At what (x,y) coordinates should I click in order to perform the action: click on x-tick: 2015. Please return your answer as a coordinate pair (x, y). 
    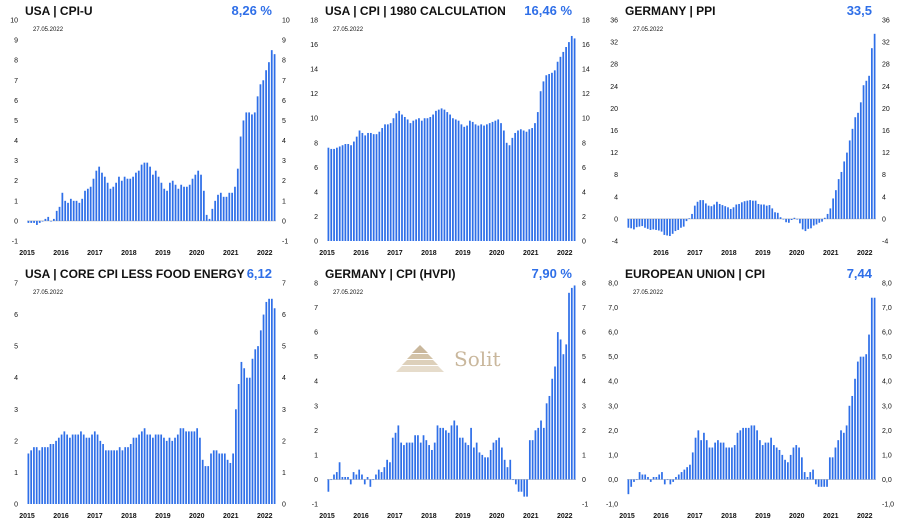
    Looking at the image, I should click on (627, 516).